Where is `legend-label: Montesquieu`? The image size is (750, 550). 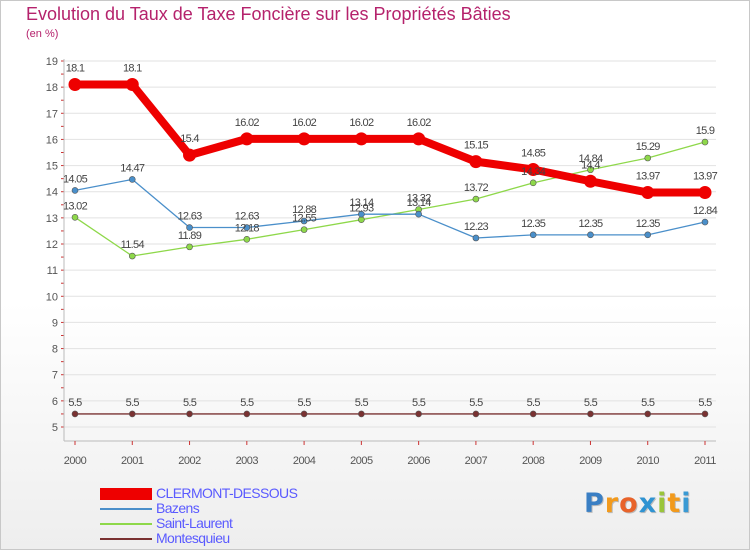 legend-label: Montesquieu is located at coordinates (193, 538).